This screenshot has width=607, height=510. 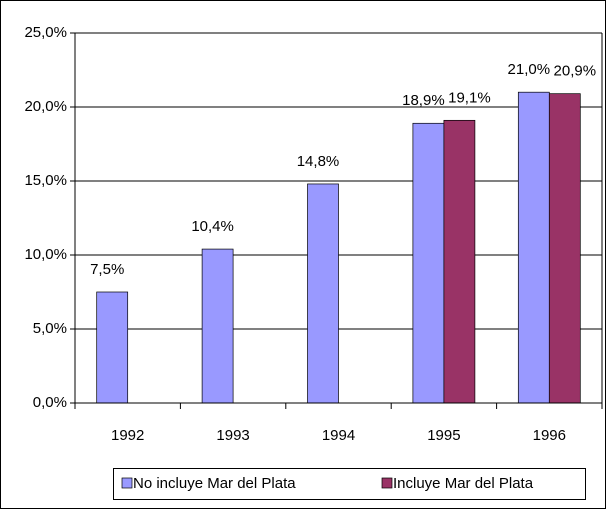 What do you see at coordinates (529, 69) in the screenshot?
I see `data-label: 21,0%` at bounding box center [529, 69].